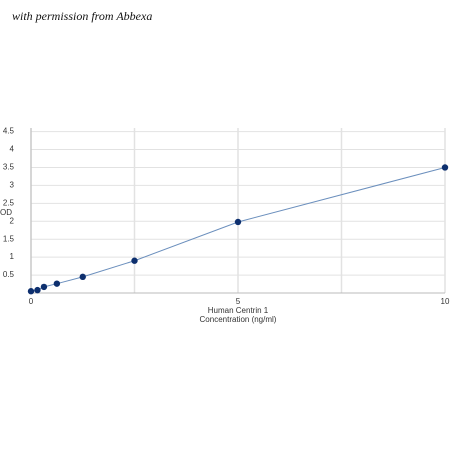 This screenshot has width=450, height=450. Describe the element at coordinates (12, 185) in the screenshot. I see `y-tick-label: 3` at that location.